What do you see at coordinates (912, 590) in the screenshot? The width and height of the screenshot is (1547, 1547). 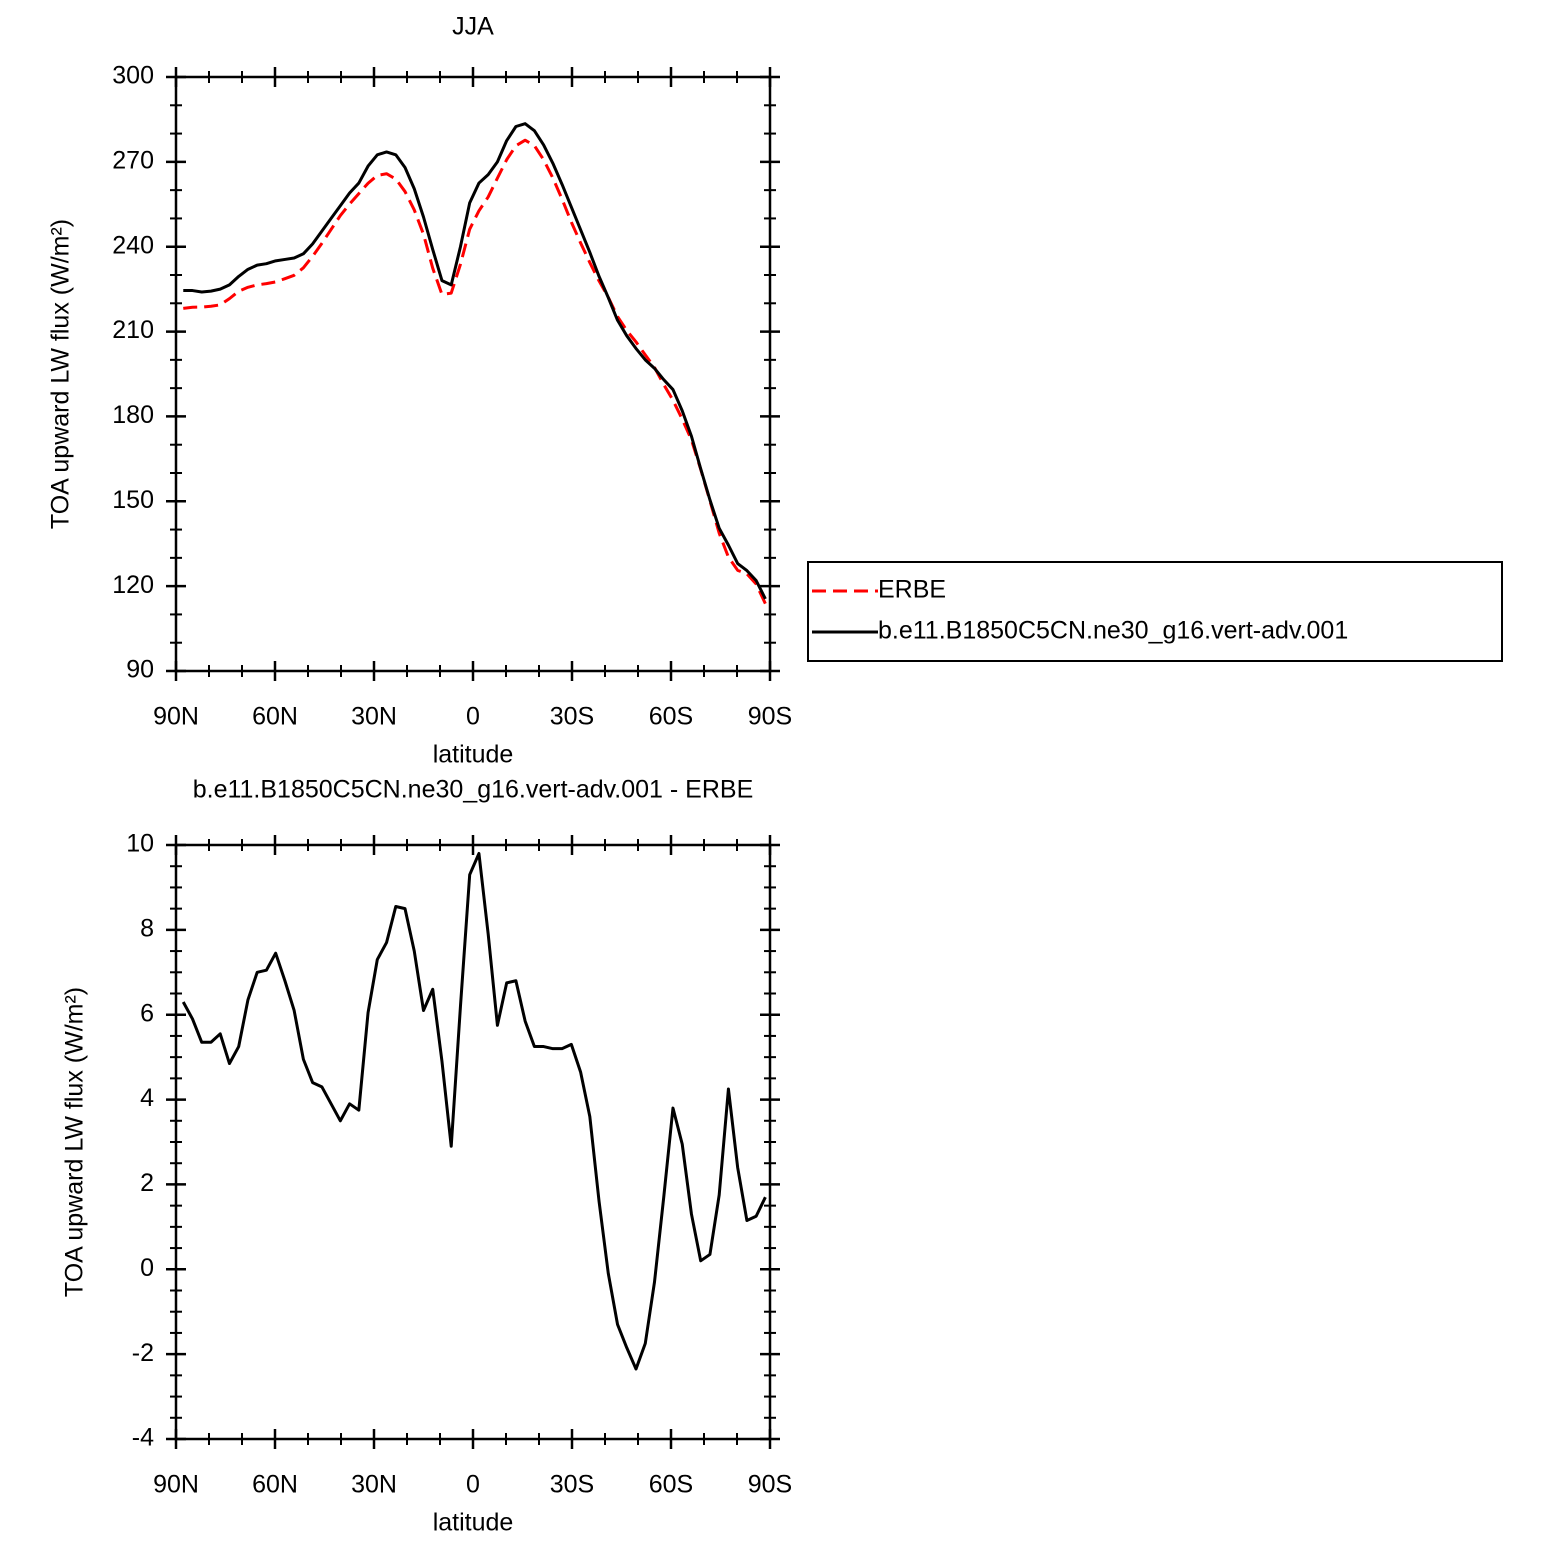 I see `legend-label: ERBE` at bounding box center [912, 590].